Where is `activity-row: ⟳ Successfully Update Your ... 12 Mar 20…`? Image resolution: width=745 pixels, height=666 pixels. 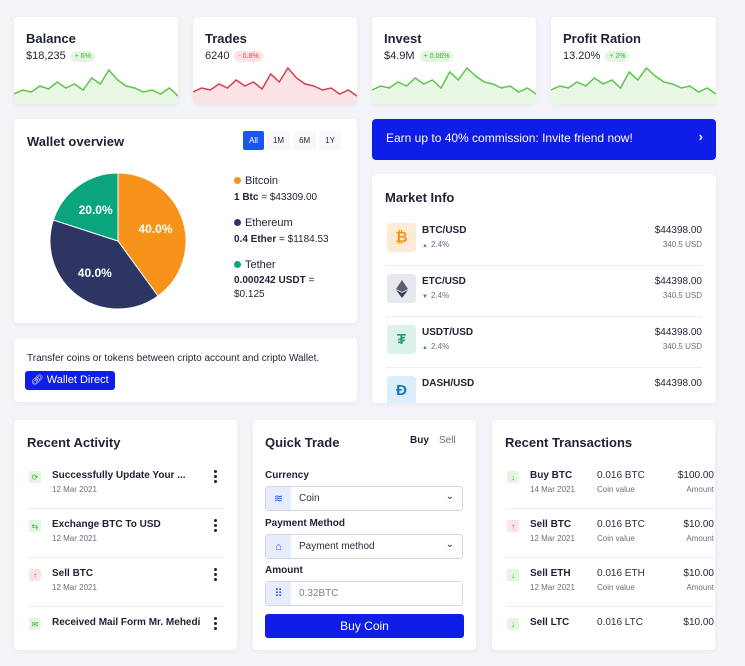
activity-row: ⟳ Successfully Update Your ... 12 Mar 20… is located at coordinates (126, 484).